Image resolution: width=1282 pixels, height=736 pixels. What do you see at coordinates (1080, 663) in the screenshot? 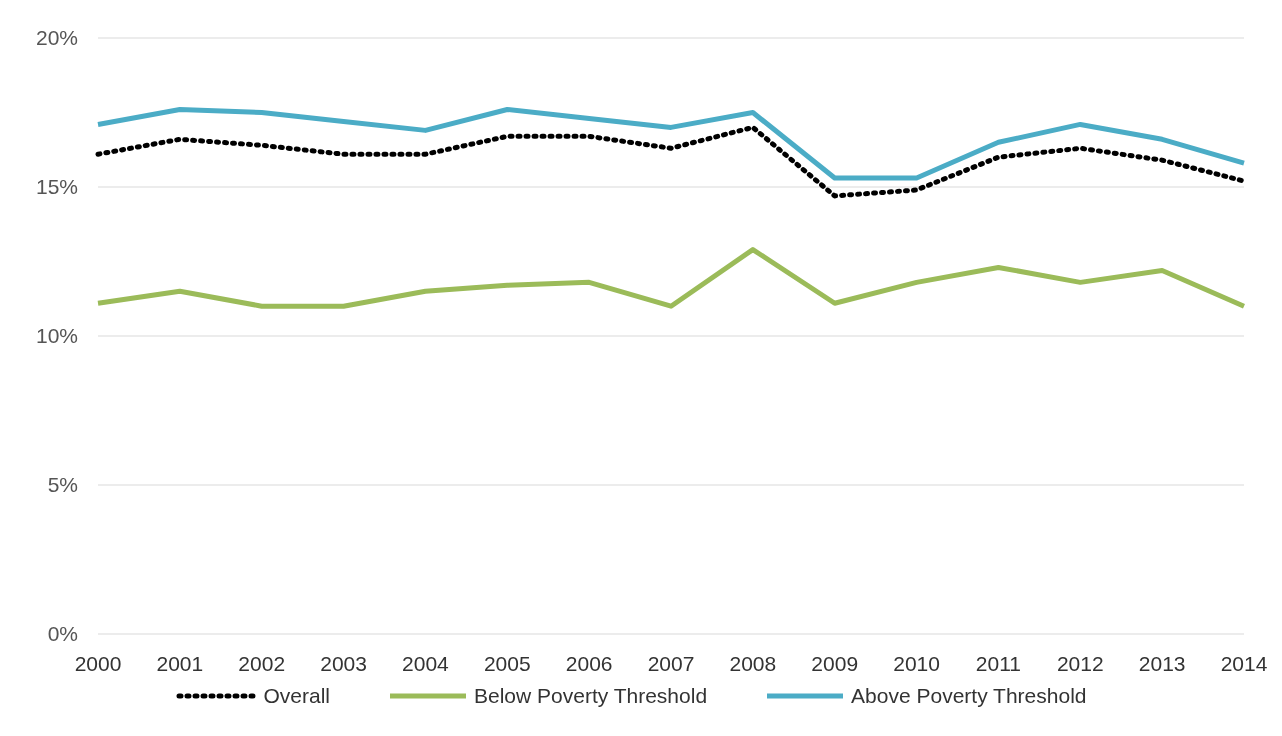
I see `x-tick-label: 2012` at bounding box center [1080, 663].